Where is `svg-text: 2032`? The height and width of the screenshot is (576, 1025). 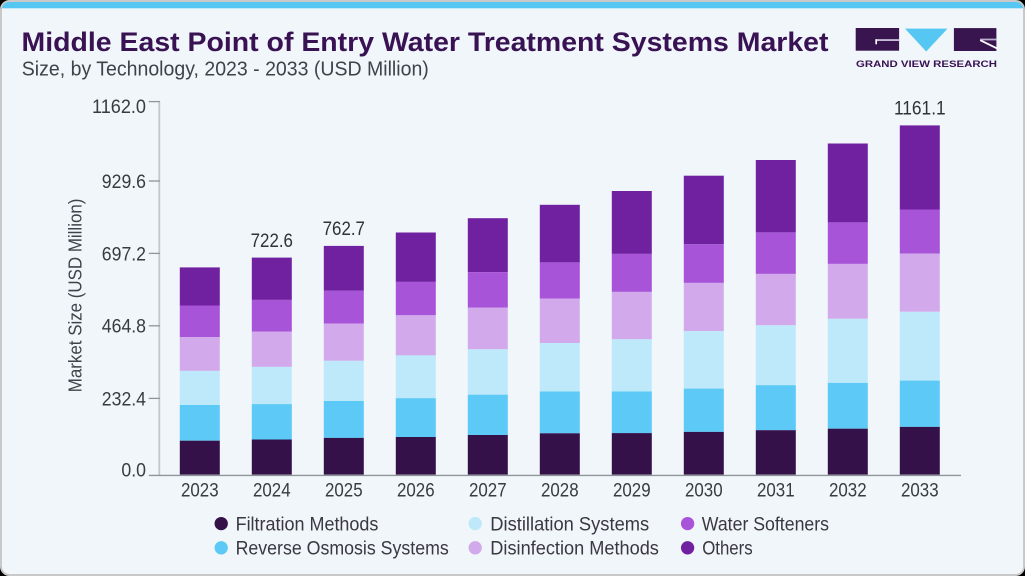
svg-text: 2032 is located at coordinates (848, 490).